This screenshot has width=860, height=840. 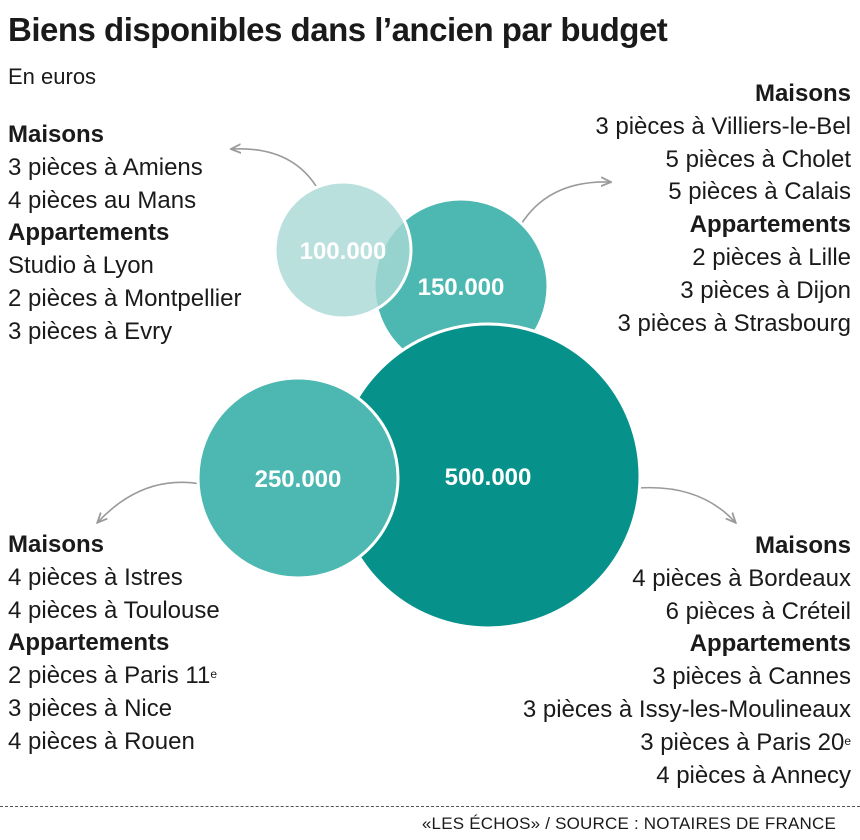 What do you see at coordinates (765, 290) in the screenshot?
I see `property-item: 3 pièces à Dijon` at bounding box center [765, 290].